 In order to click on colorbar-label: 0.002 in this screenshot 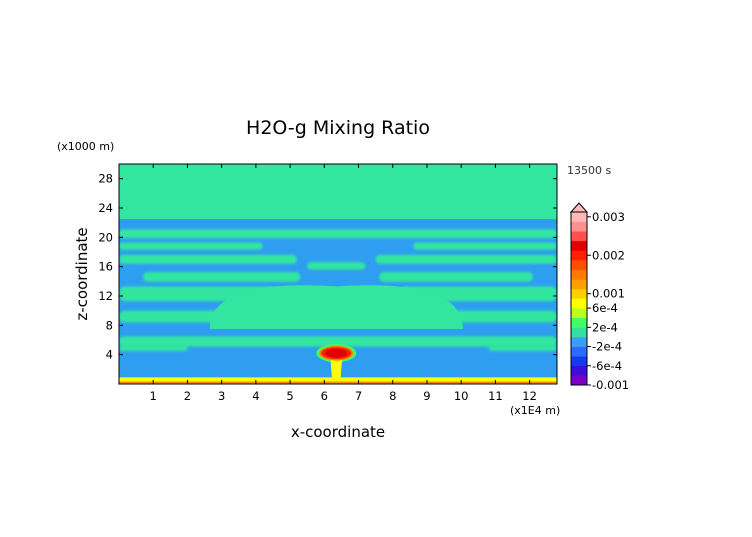, I will do `click(608, 255)`.